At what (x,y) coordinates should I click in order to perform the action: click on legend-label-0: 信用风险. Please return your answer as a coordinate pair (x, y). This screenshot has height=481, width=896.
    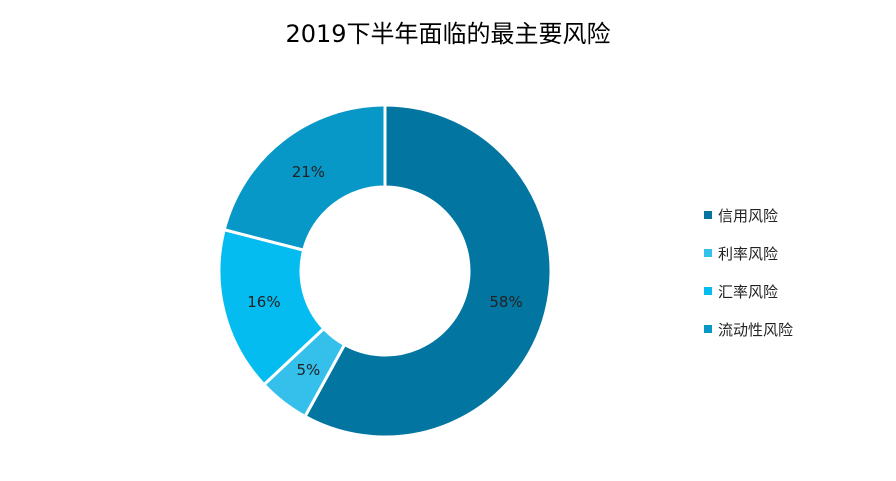
    Looking at the image, I should click on (748, 215).